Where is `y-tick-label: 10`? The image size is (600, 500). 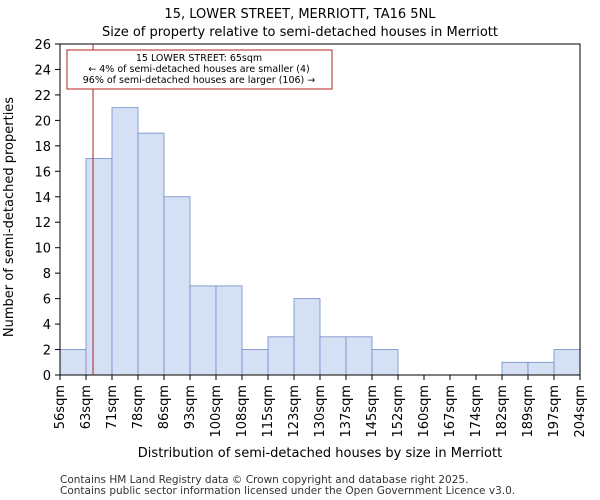
y-tick-label: 10 is located at coordinates (42, 249).